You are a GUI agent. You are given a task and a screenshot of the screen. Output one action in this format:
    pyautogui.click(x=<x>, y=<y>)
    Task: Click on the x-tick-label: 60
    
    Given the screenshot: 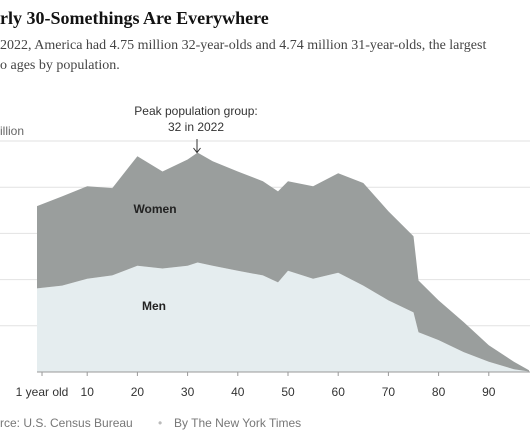 What is the action you would take?
    pyautogui.click(x=339, y=392)
    